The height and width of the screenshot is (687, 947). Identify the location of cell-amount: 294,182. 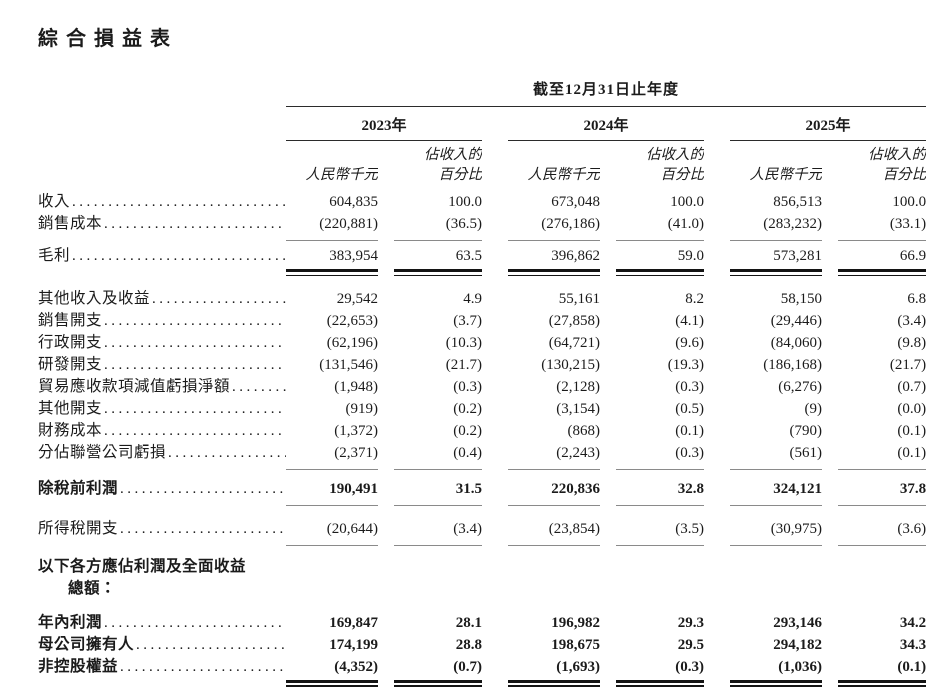
(797, 644).